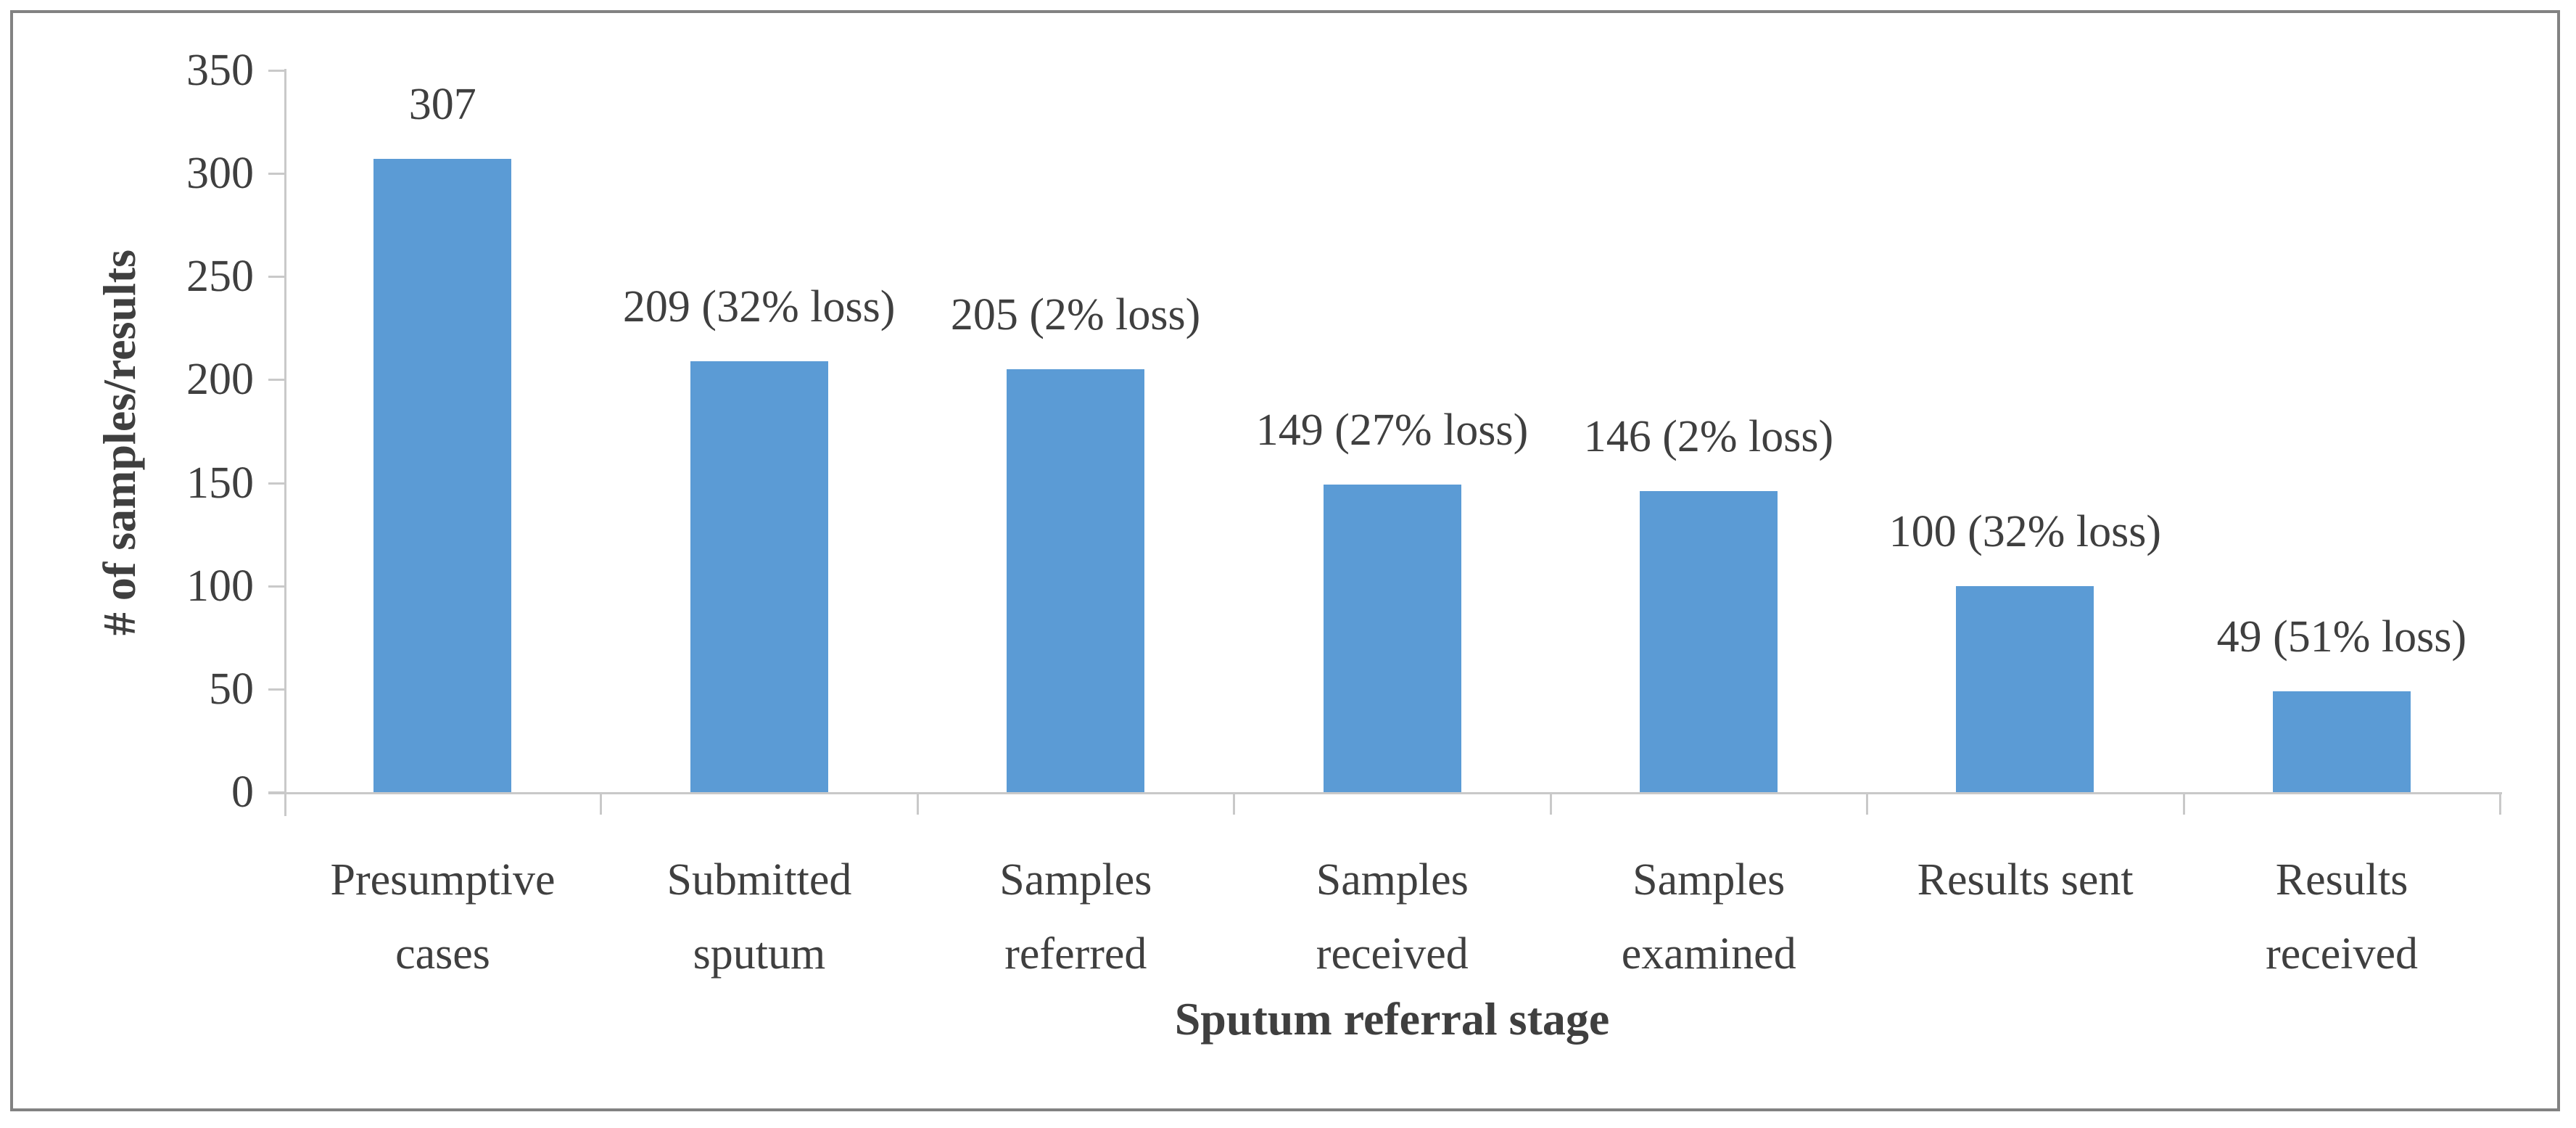  I want to click on category-label: Samples examined, so click(1708, 917).